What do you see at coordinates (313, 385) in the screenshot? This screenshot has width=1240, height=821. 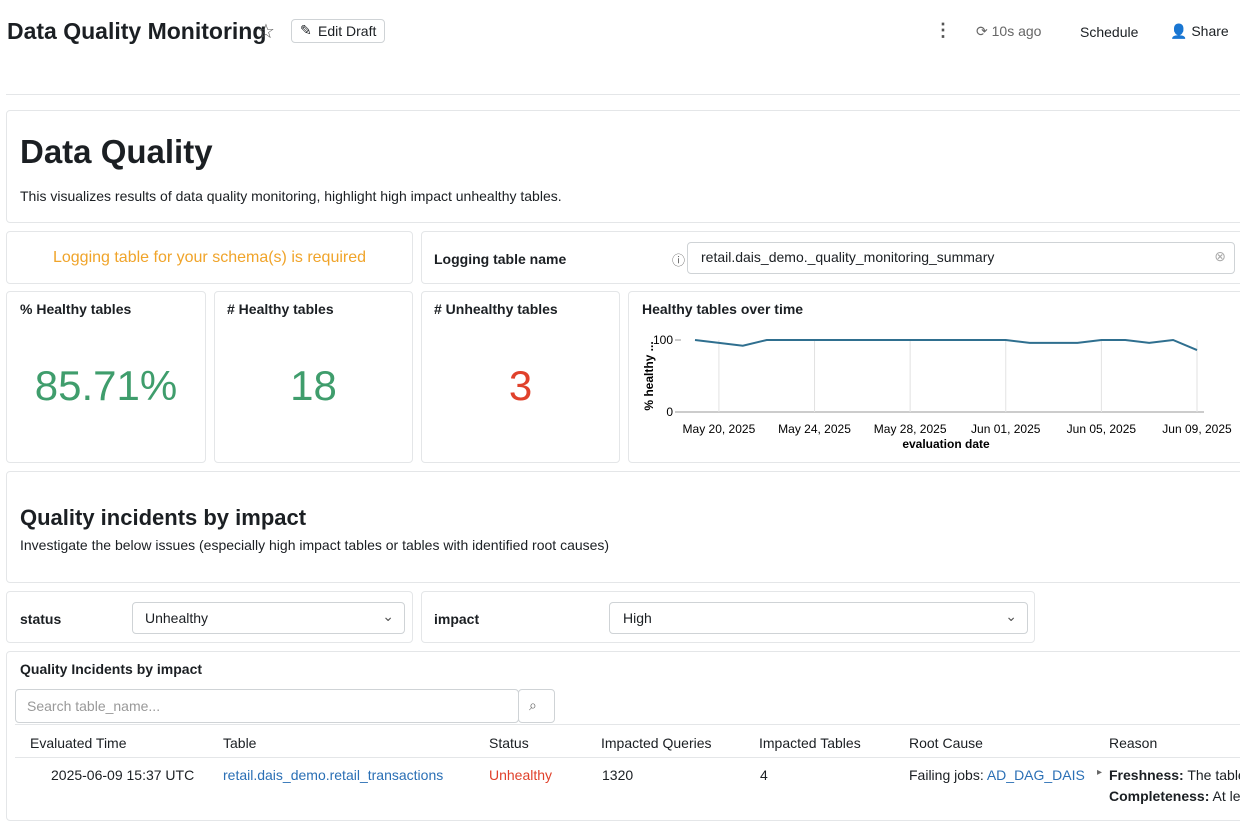 I see `counter-value: 18` at bounding box center [313, 385].